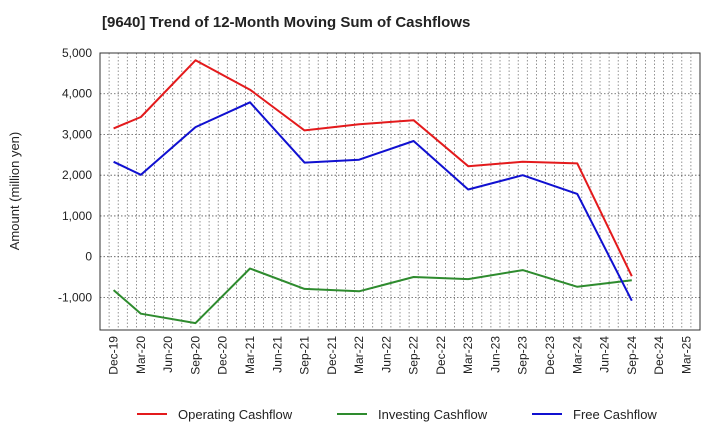 The image size is (720, 440). I want to click on x-tick-label: Dec-20, so click(223, 355).